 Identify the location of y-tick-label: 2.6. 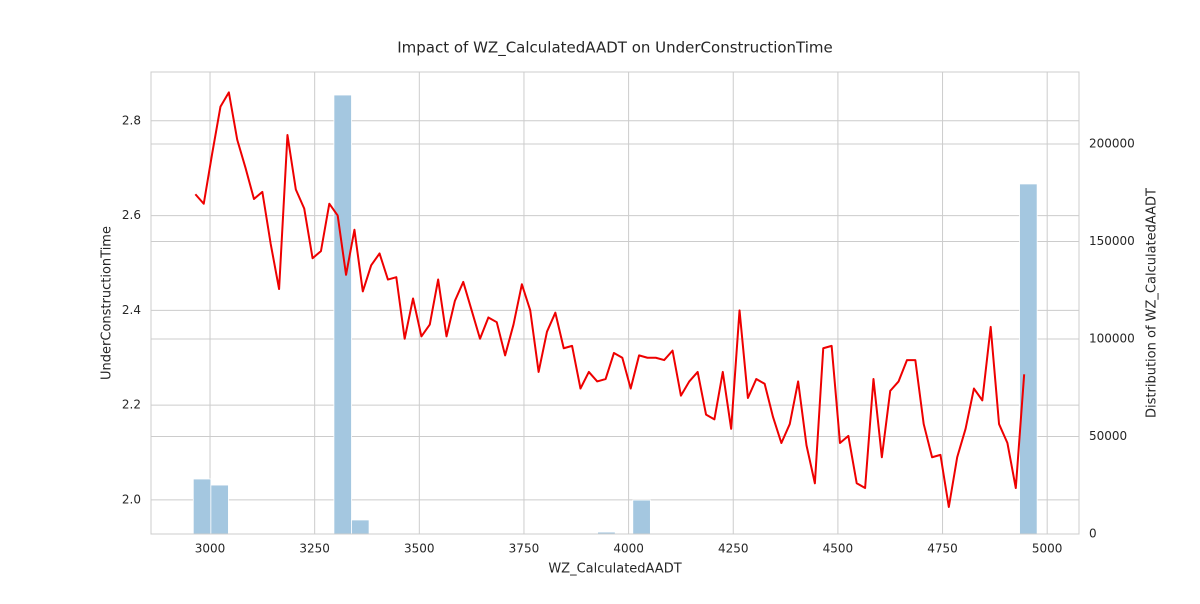
(131, 215).